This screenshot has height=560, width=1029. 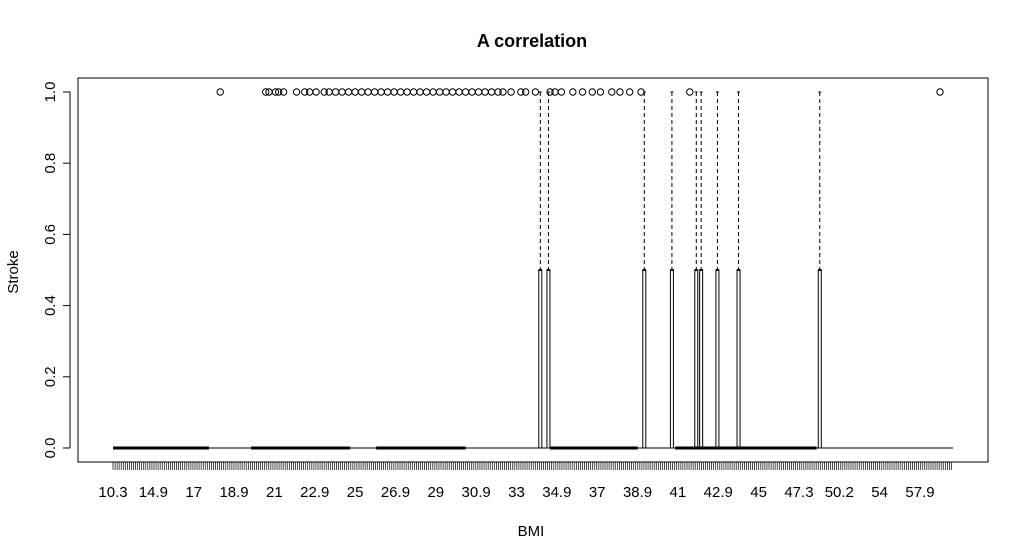 I want to click on x-tick-label: 54, so click(x=879, y=492).